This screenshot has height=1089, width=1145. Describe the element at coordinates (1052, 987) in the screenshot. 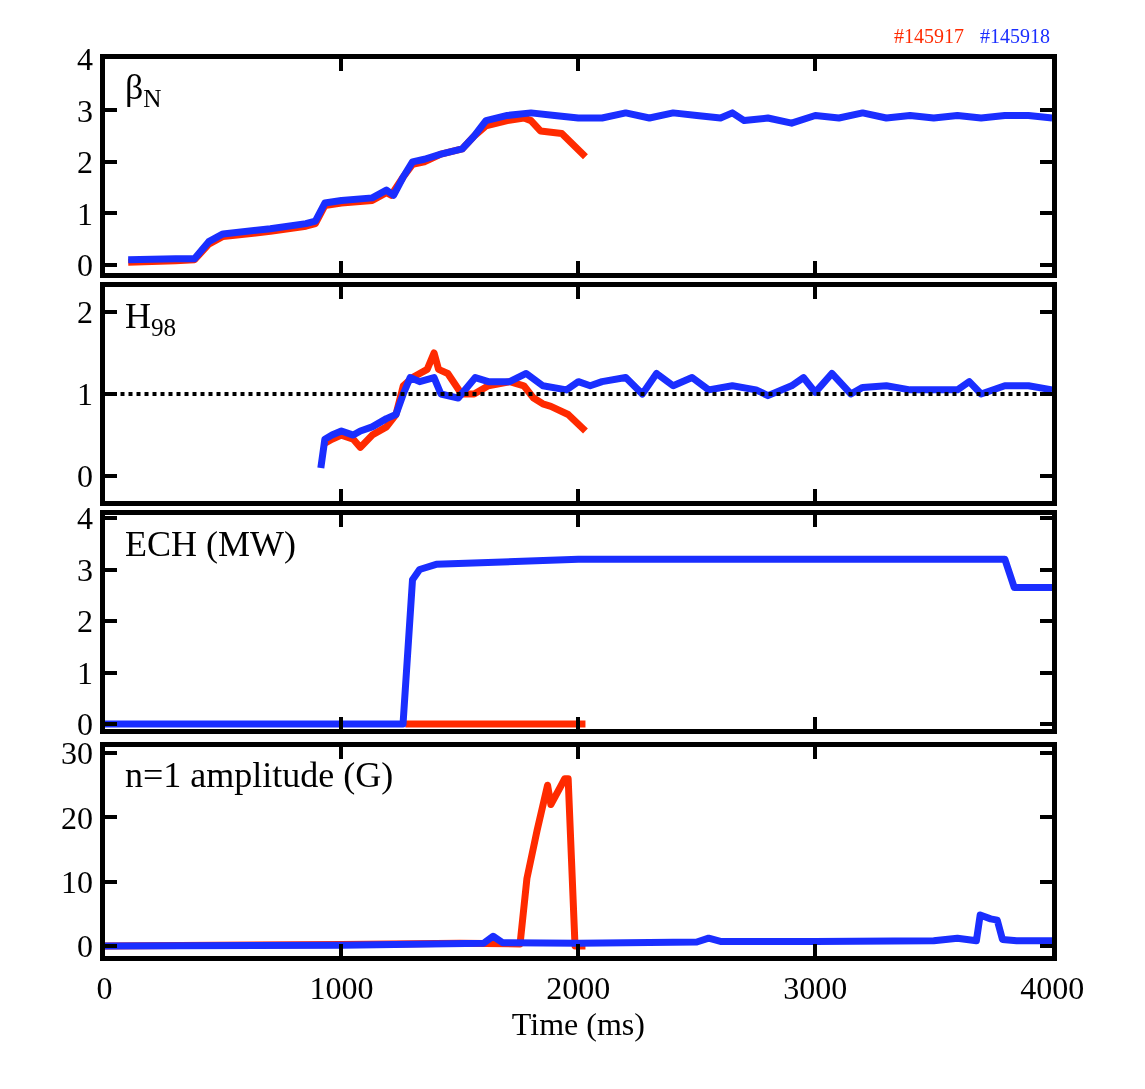

I see `x-tick-label: 4000` at that location.